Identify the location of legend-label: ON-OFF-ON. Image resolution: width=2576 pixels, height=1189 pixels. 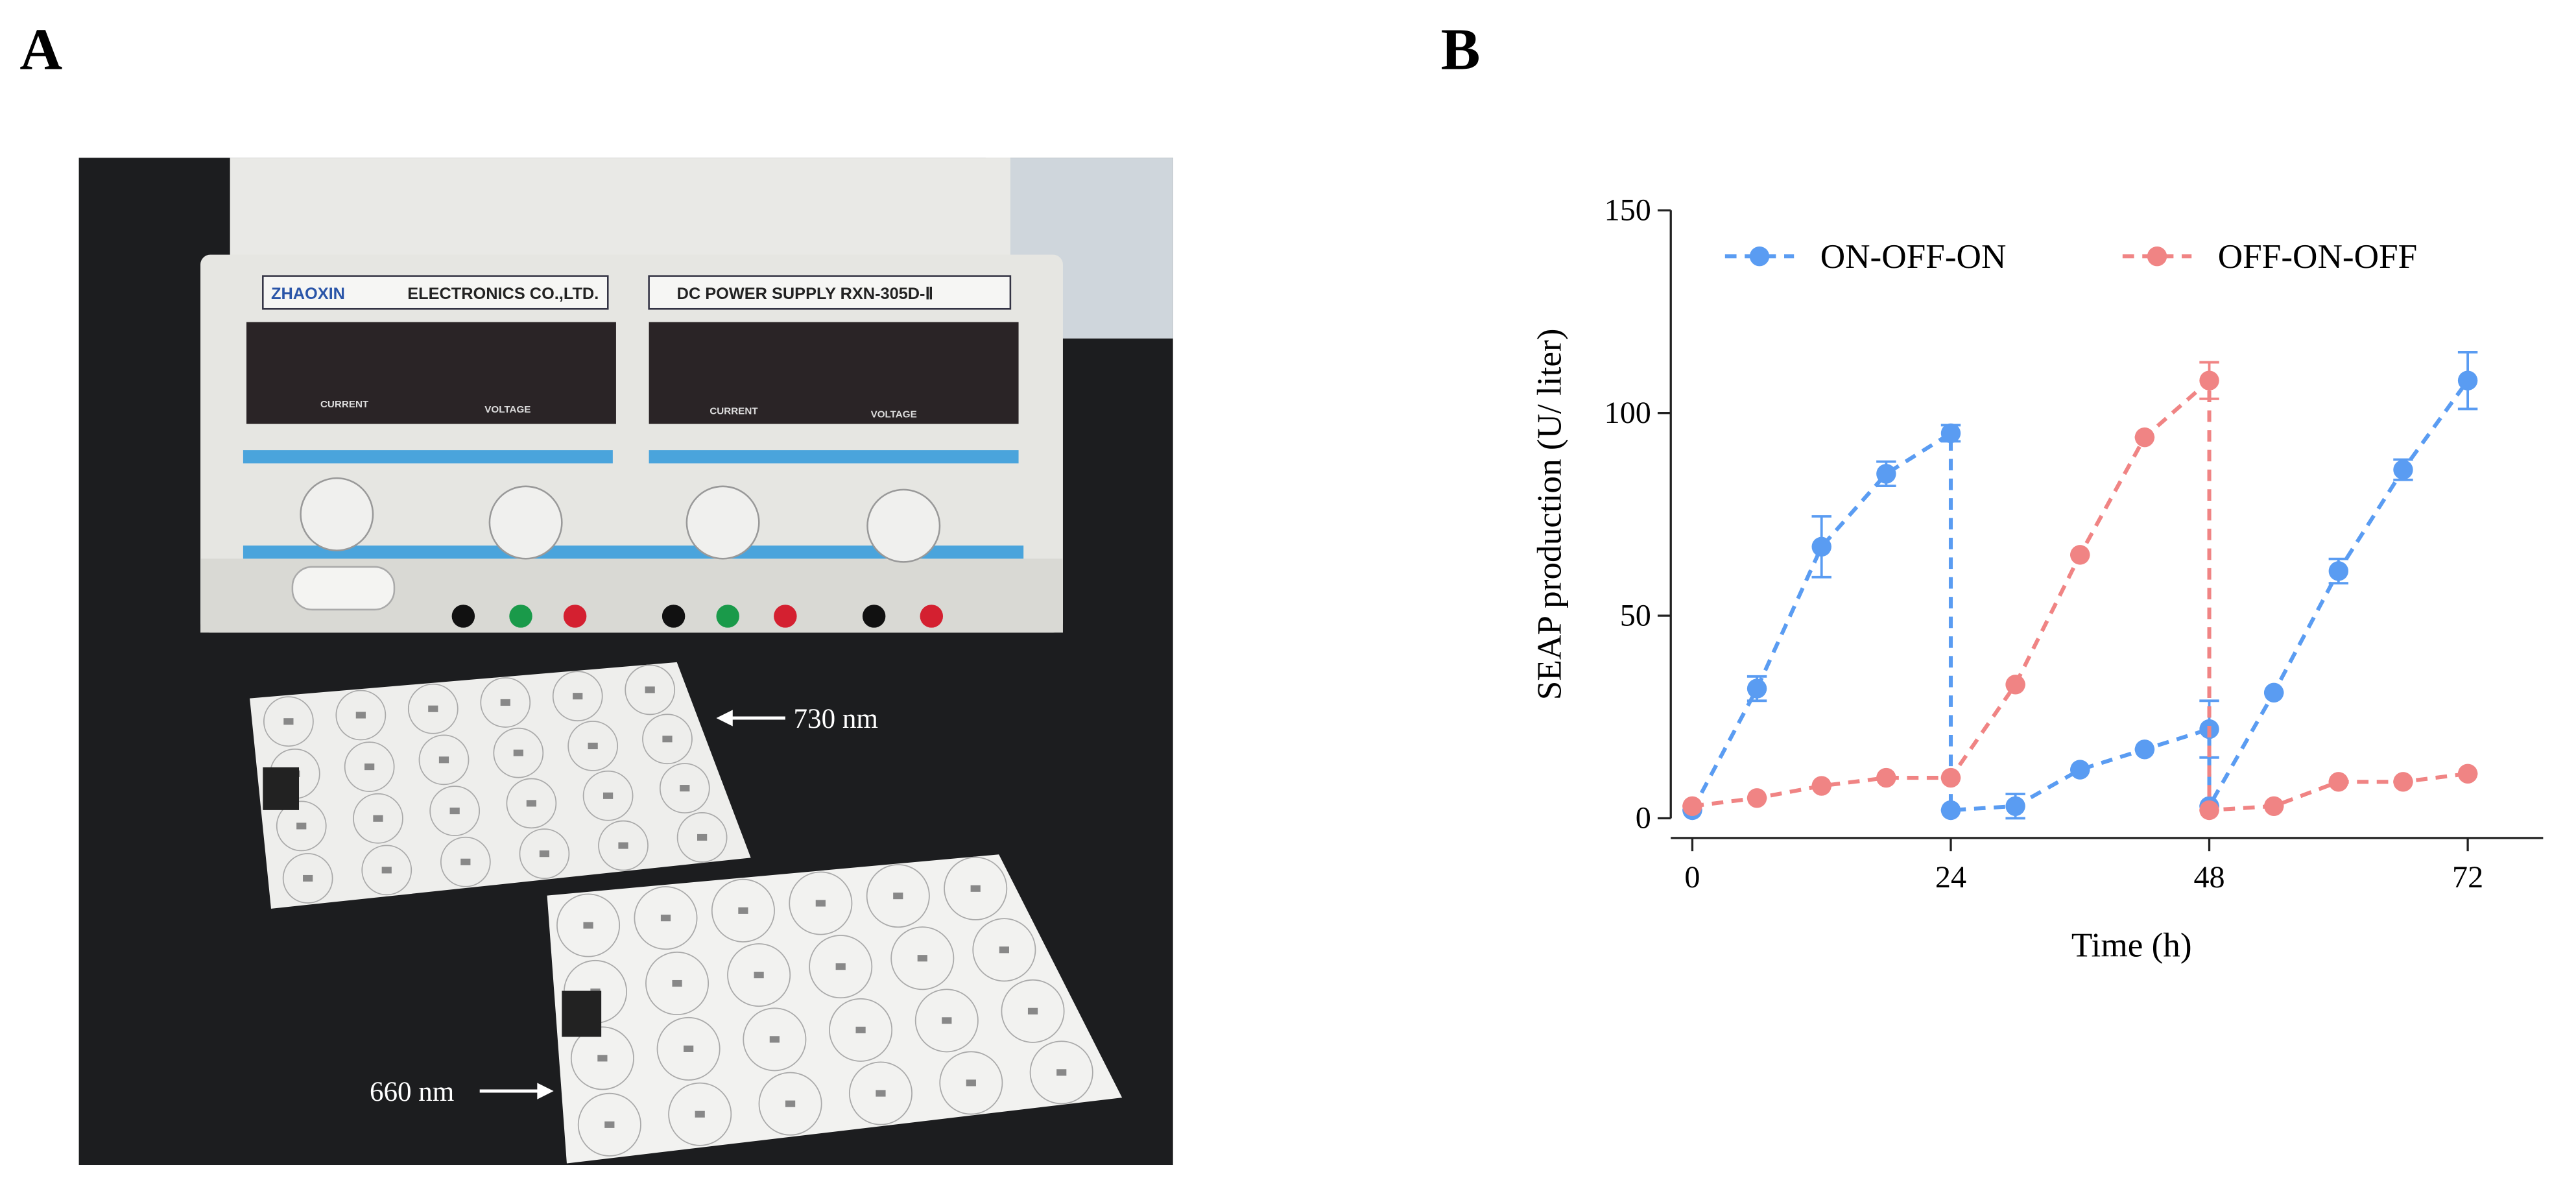
(1913, 256).